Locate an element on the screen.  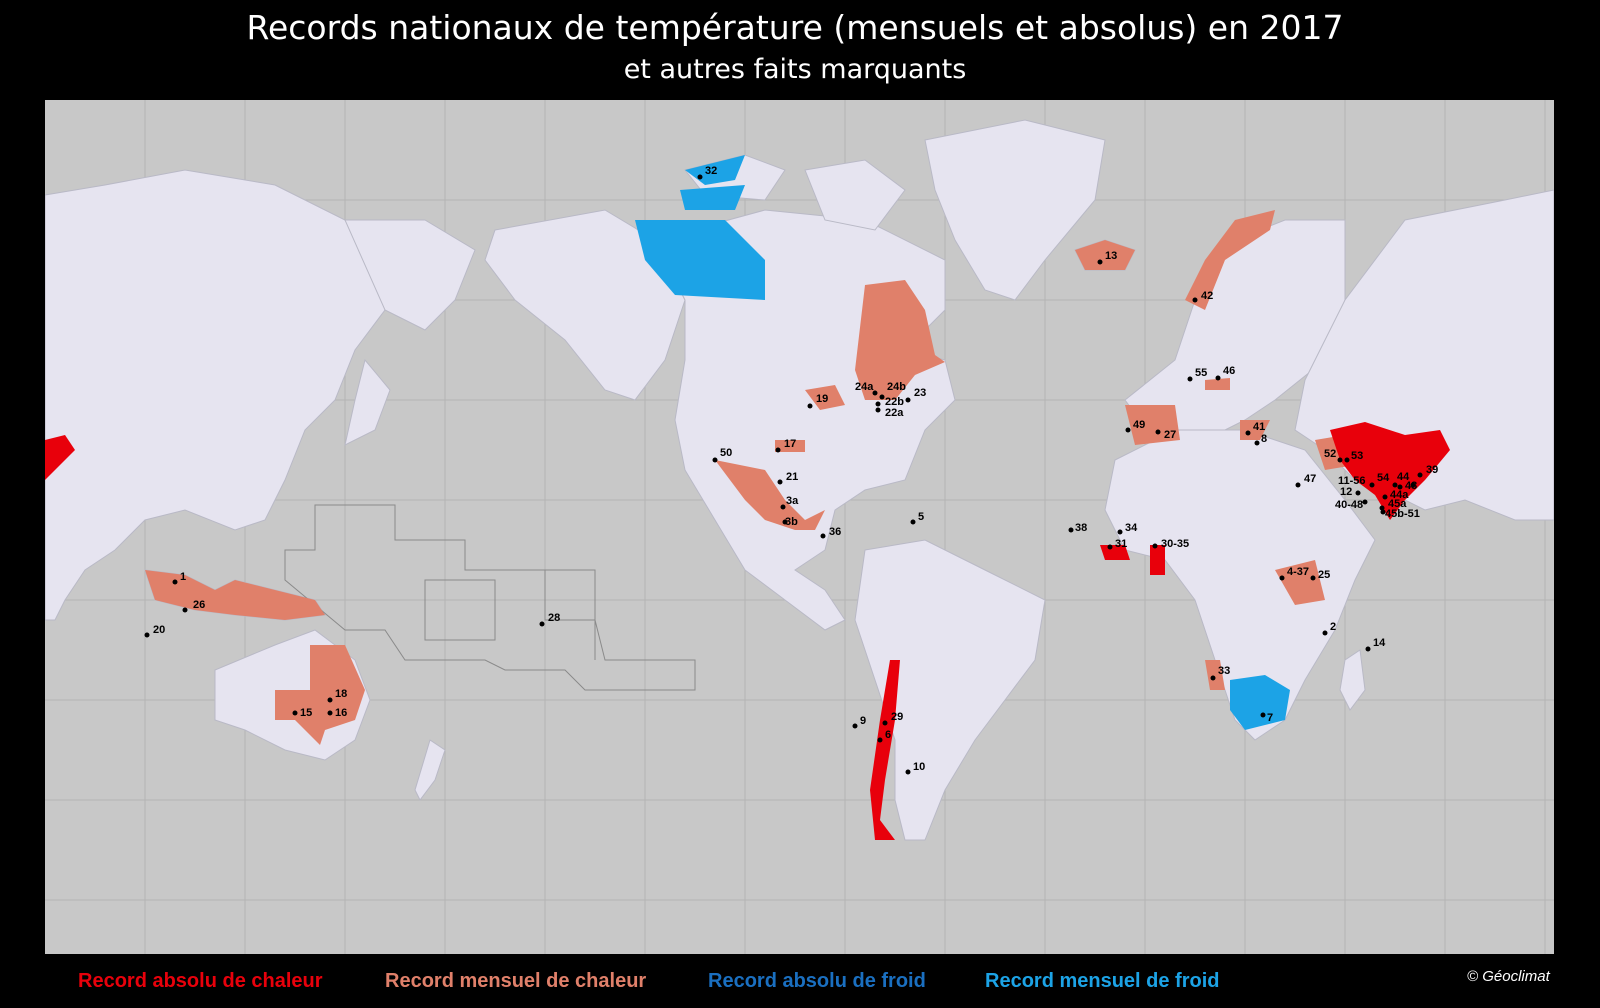
marker-label: 28 is located at coordinates (554, 618).